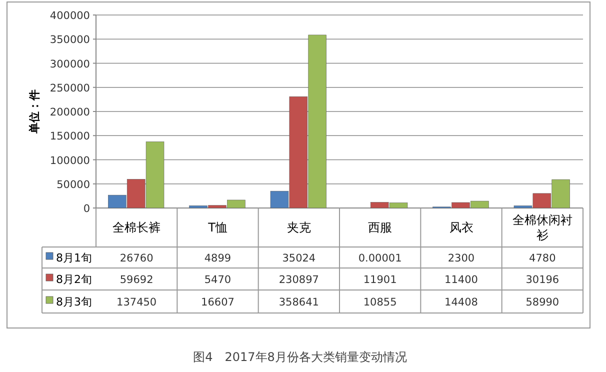  What do you see at coordinates (380, 227) in the screenshot?
I see `x-tick-label: 西服` at bounding box center [380, 227].